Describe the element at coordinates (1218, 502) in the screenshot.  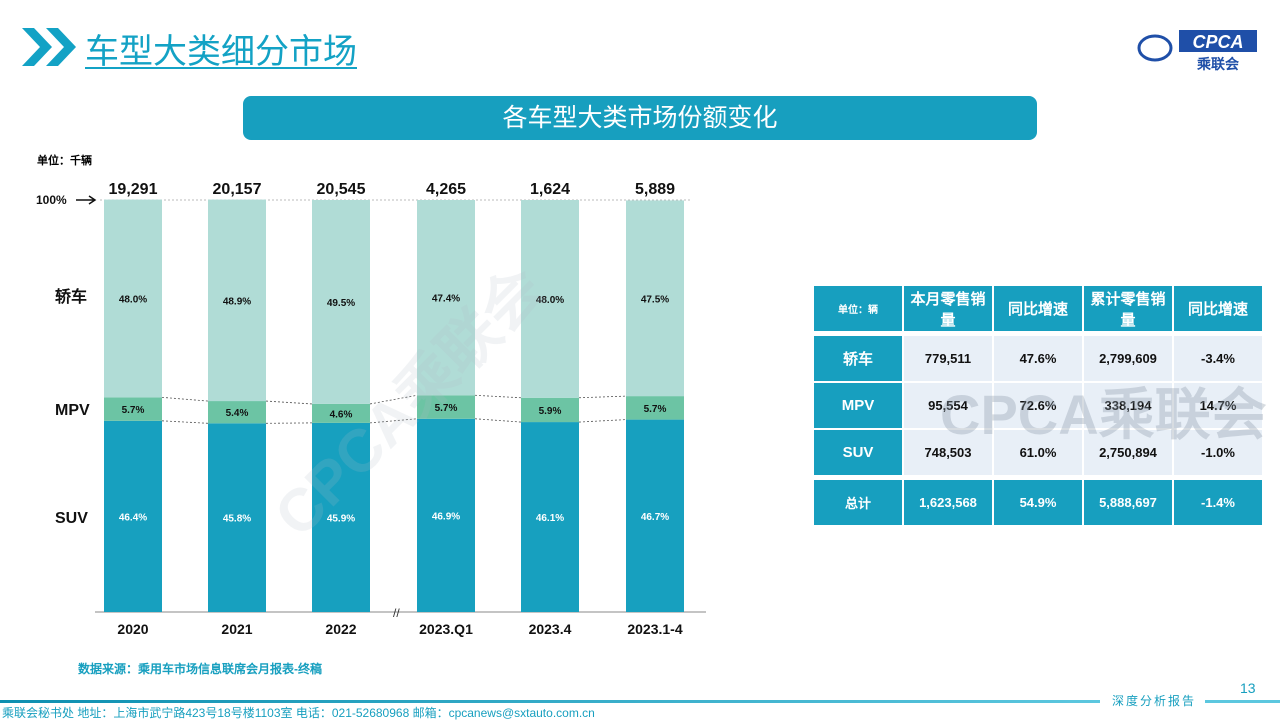
I see `cell: -1.4%` at that location.